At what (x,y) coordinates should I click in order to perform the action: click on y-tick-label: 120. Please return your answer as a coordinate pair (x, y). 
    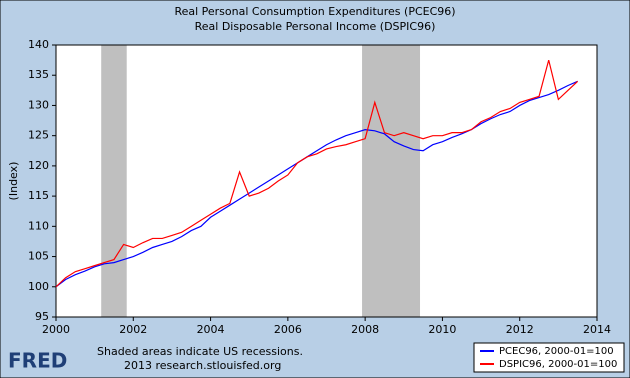
    Looking at the image, I should click on (38, 165).